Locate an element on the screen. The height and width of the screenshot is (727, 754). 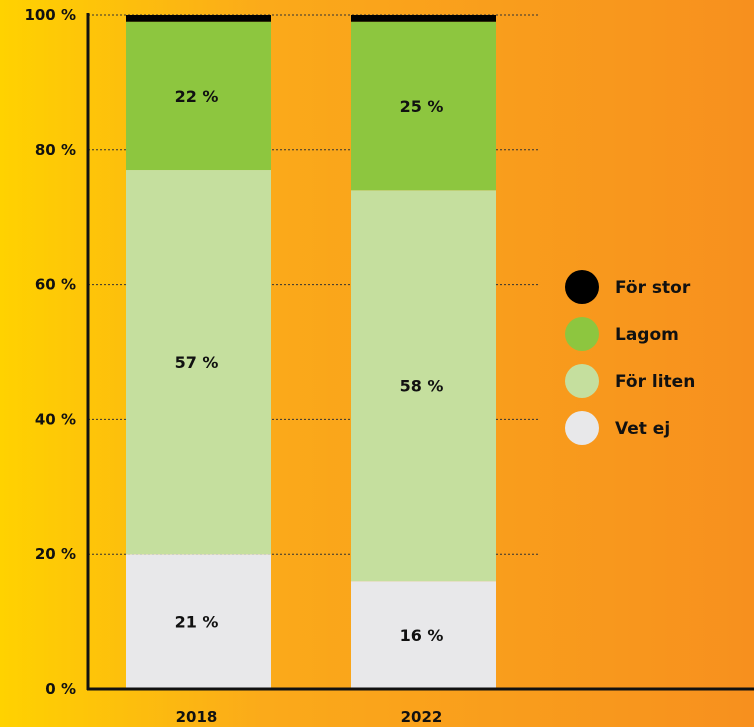
data-label: 58 % is located at coordinates (422, 386).